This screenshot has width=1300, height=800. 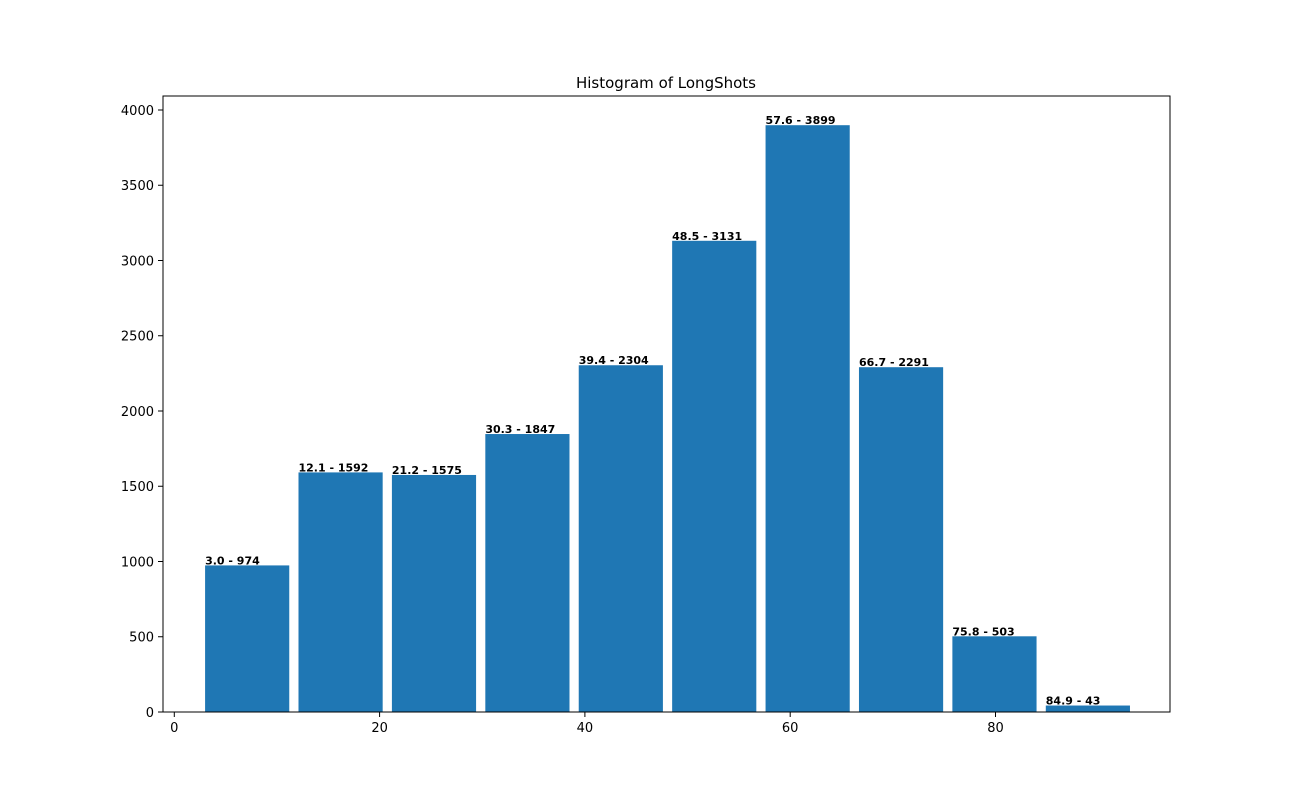 I want to click on bar-label-7: 66.7 - 2291, so click(x=894, y=362).